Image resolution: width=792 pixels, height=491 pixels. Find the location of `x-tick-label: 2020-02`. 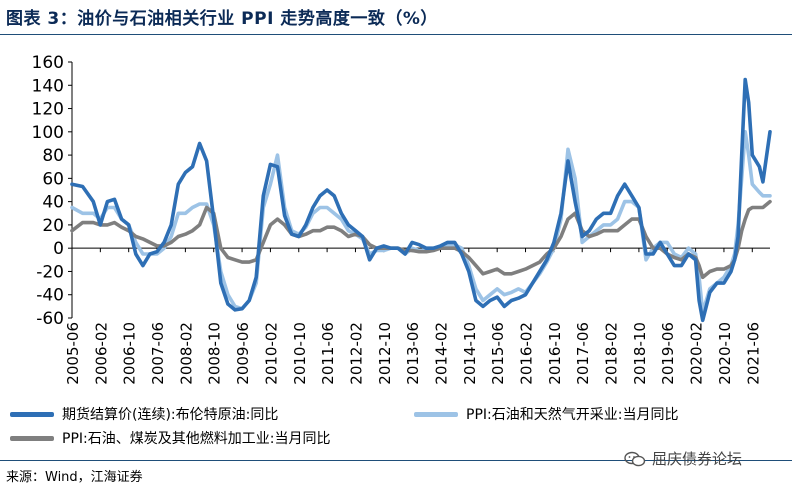

x-tick-label: 2020-02 is located at coordinates (697, 353).